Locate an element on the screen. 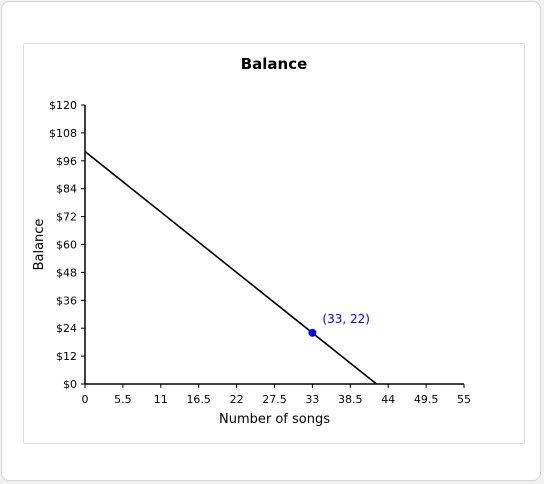 The height and width of the screenshot is (484, 544). y-tick-label: $36 is located at coordinates (66, 300).